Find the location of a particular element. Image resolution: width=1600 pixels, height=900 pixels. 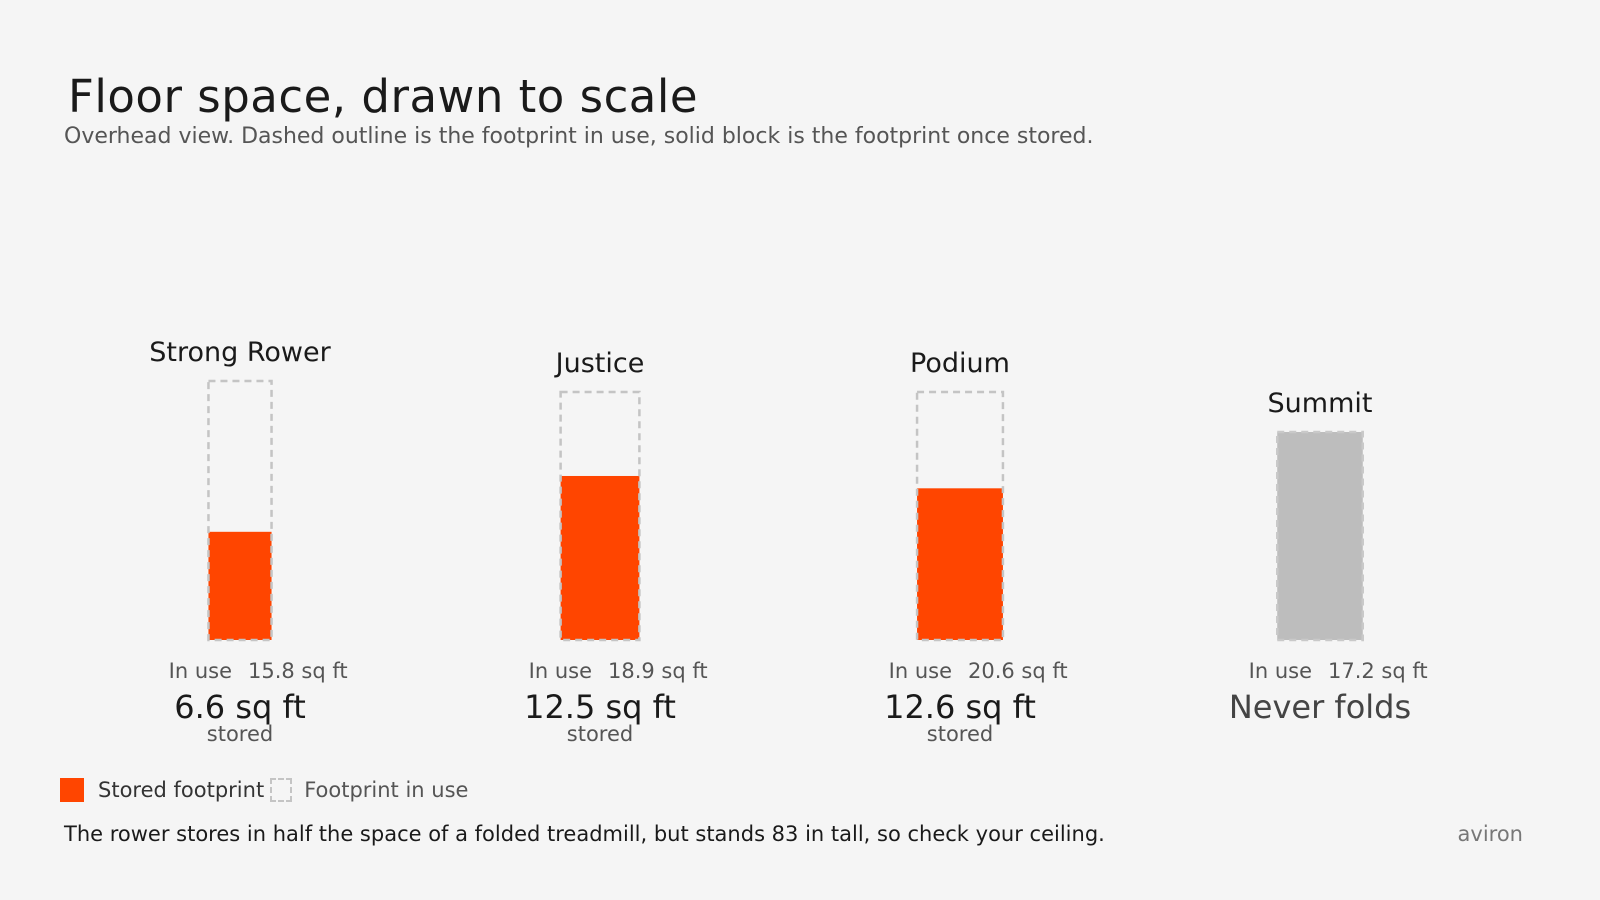

stored-value-label: 6.6 sq ft is located at coordinates (239, 707).